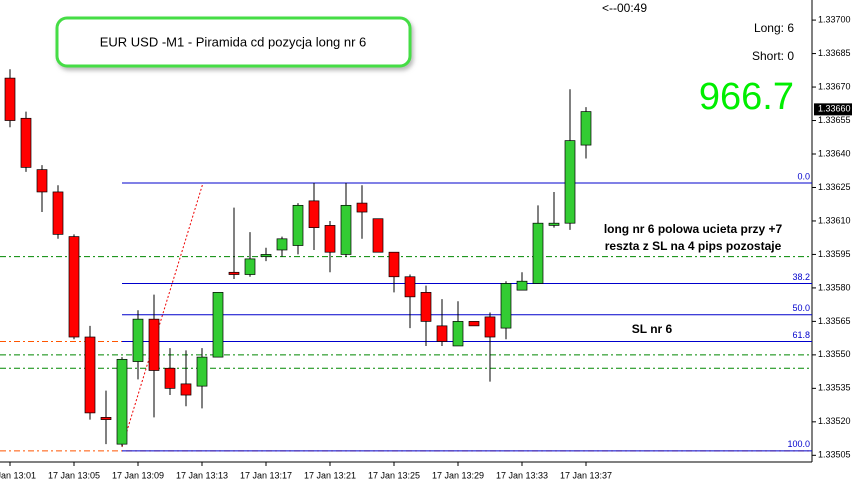 Image resolution: width=853 pixels, height=487 pixels. I want to click on y-tick-label: 1.33550, so click(834, 354).